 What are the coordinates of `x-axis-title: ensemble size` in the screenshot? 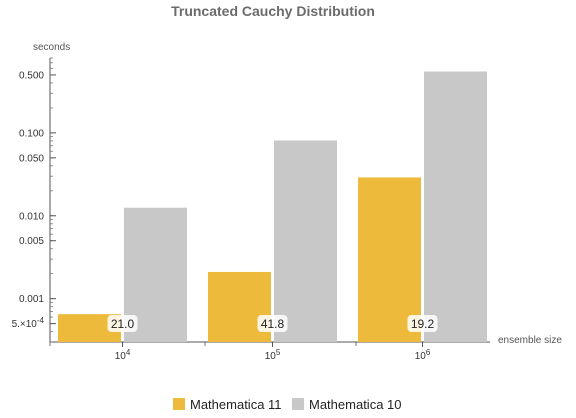 It's located at (530, 340).